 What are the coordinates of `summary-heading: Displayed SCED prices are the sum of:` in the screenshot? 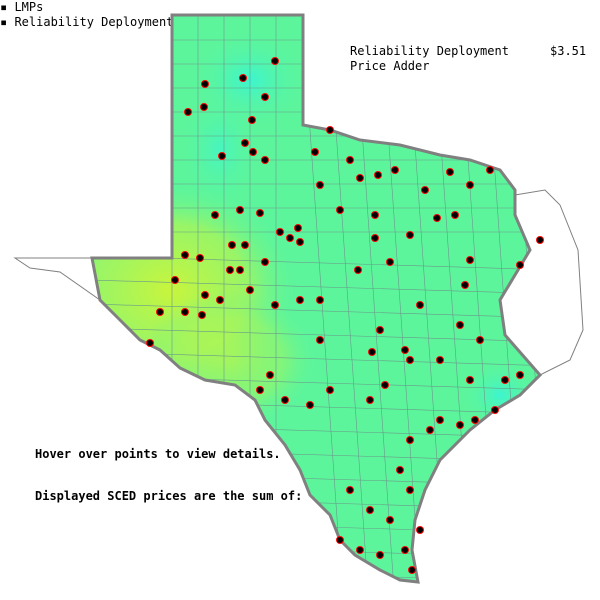 It's located at (169, 496).